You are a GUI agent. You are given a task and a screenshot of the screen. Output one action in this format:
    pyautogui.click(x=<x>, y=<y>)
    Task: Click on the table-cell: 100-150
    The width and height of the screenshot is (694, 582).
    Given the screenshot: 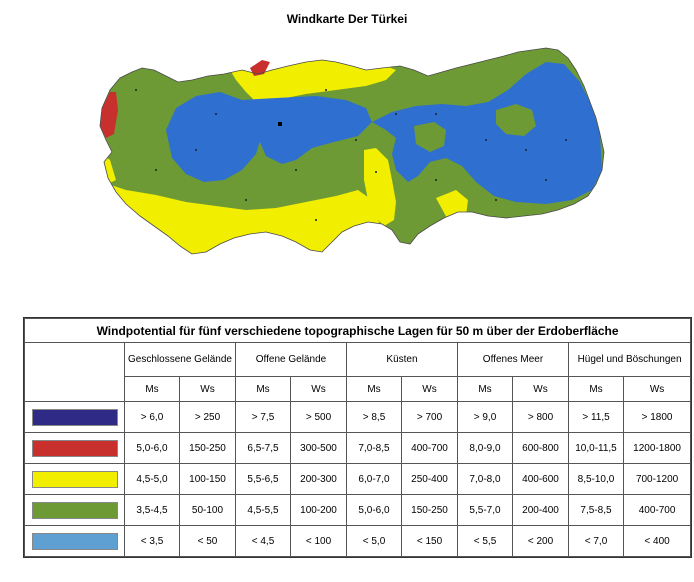 What is the action you would take?
    pyautogui.click(x=207, y=479)
    